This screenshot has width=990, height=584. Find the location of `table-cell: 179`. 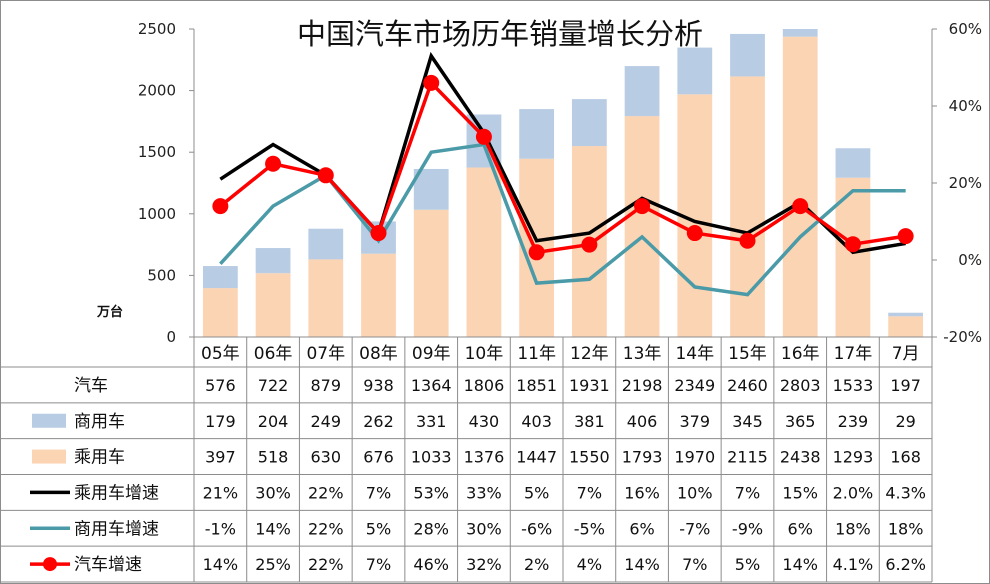

table-cell: 179 is located at coordinates (220, 421).